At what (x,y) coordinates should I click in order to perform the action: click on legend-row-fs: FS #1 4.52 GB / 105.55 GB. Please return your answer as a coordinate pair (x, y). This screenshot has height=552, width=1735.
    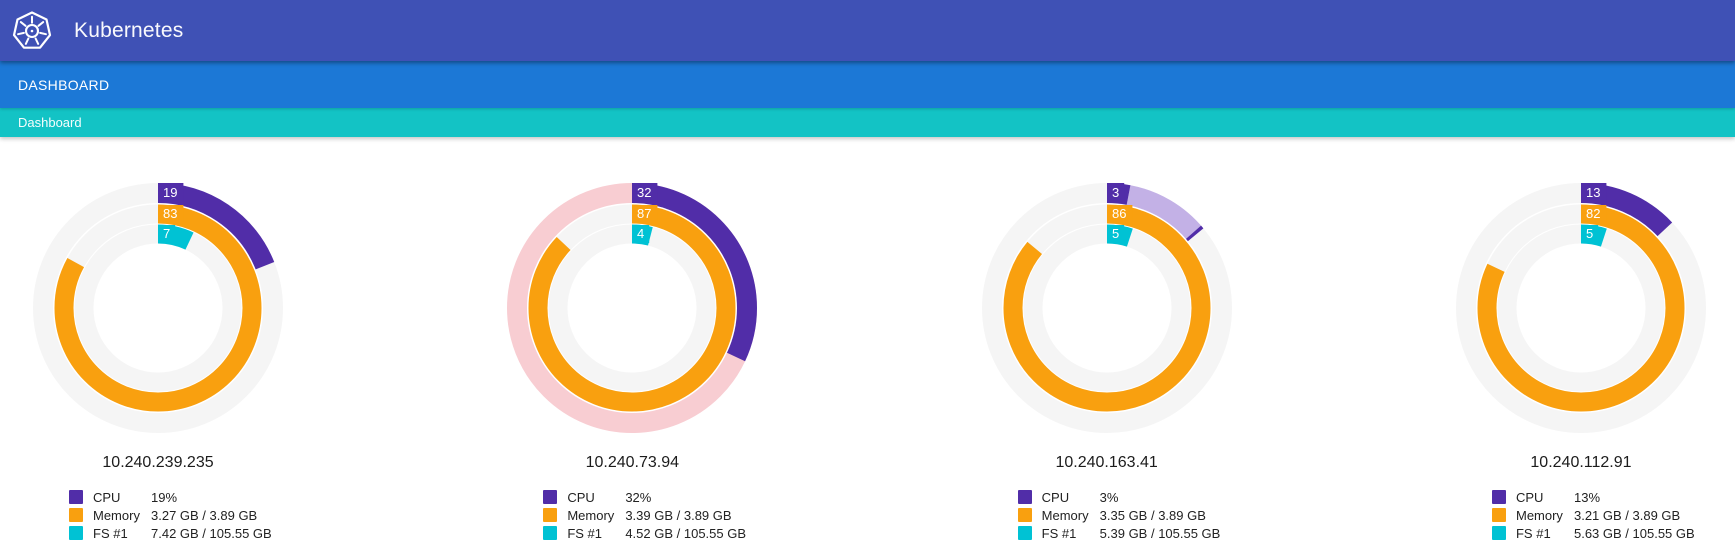
    Looking at the image, I should click on (644, 533).